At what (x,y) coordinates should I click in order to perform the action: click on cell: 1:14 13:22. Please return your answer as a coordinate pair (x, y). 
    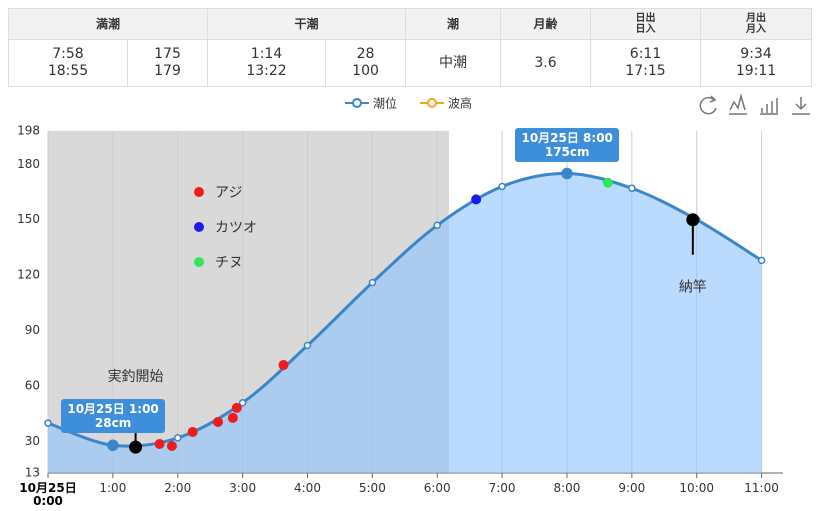
    Looking at the image, I should click on (267, 63).